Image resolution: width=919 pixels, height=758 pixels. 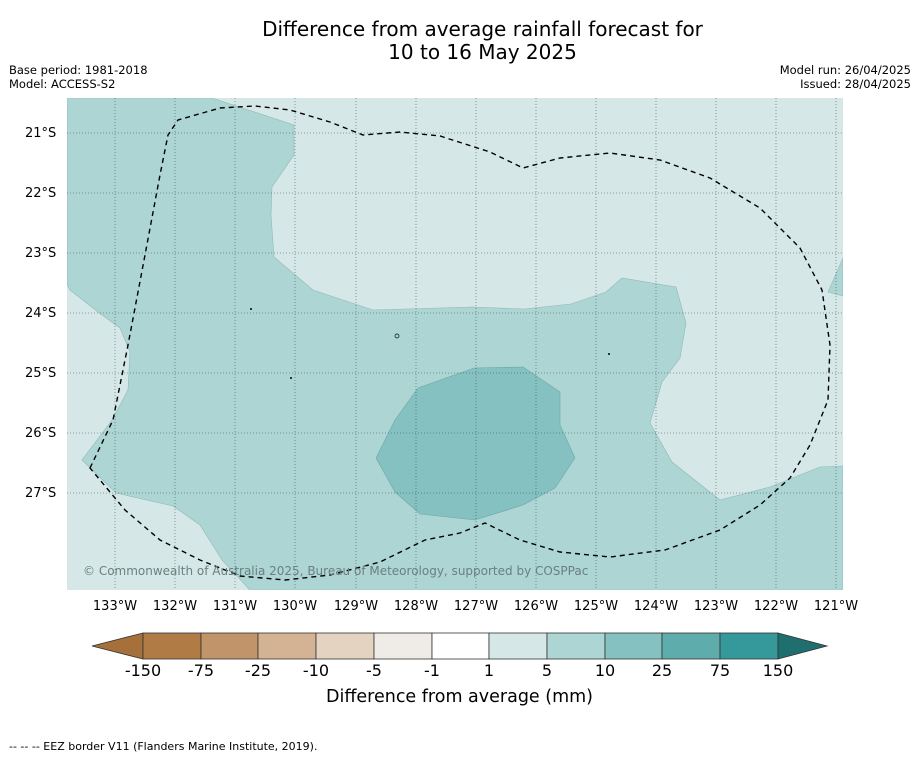 What do you see at coordinates (845, 70) in the screenshot?
I see `model-run: Model run: 26/04/2025` at bounding box center [845, 70].